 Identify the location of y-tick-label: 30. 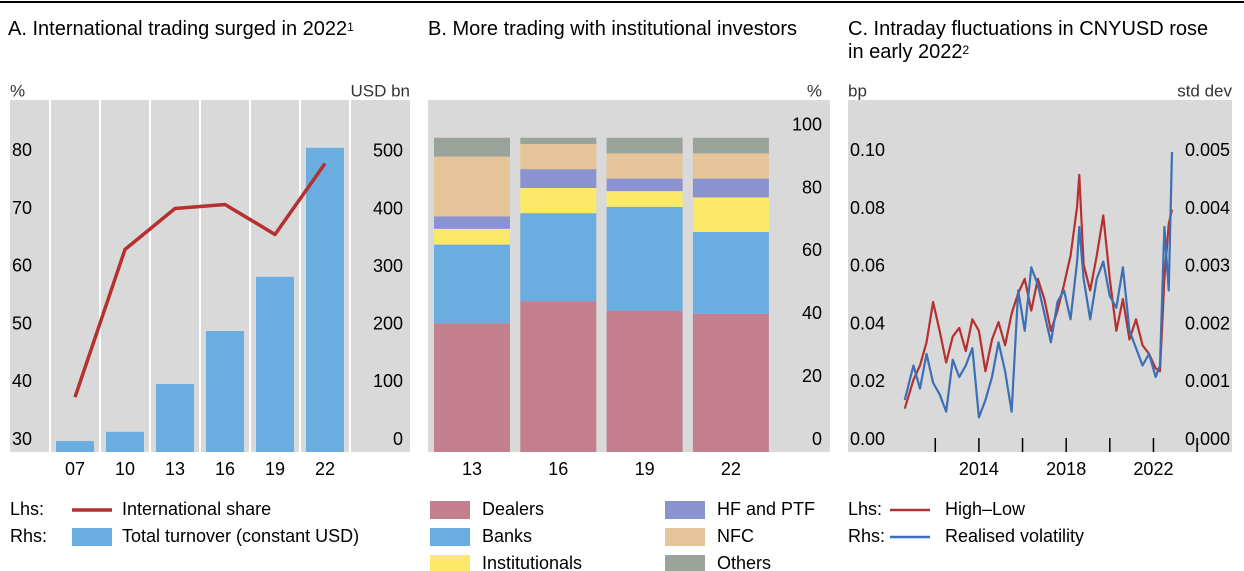
(22, 439).